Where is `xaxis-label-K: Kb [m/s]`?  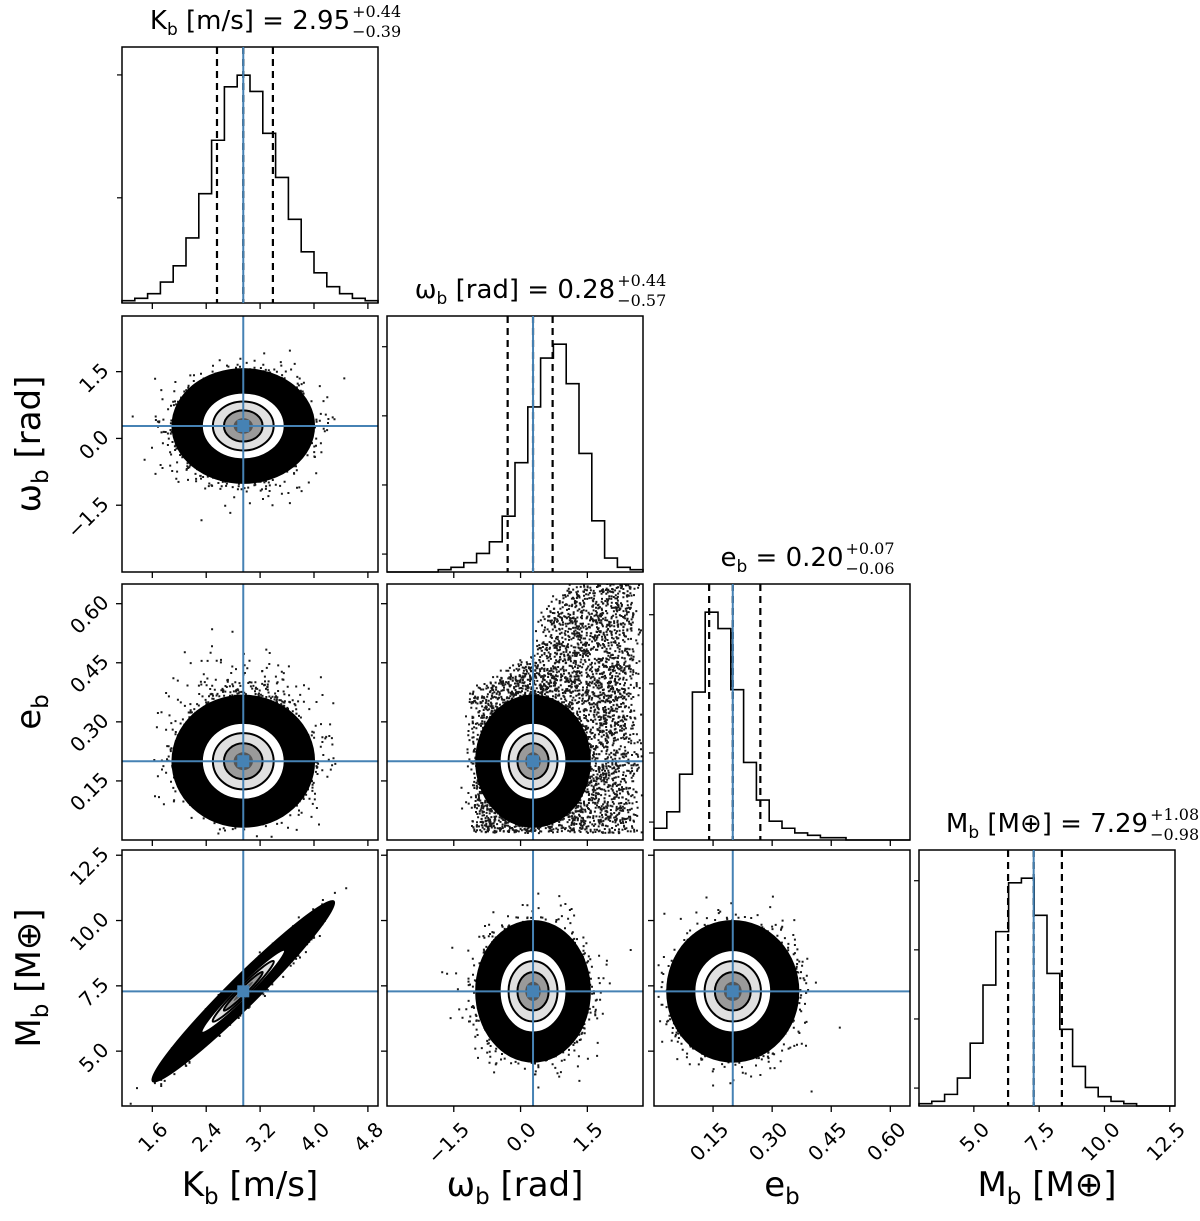
xaxis-label-K: Kb [m/s] is located at coordinates (250, 1187).